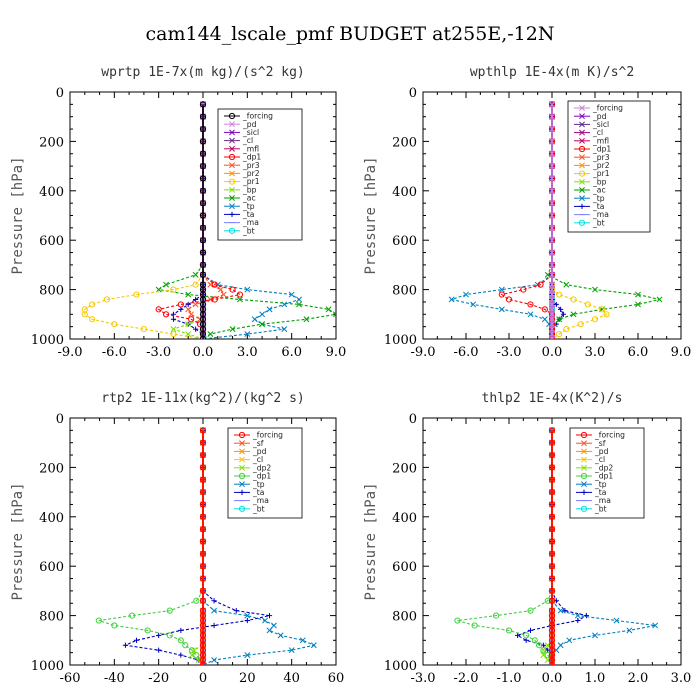 The image size is (700, 700). What do you see at coordinates (609, 435) in the screenshot?
I see `legend-entry: _forcing` at bounding box center [609, 435].